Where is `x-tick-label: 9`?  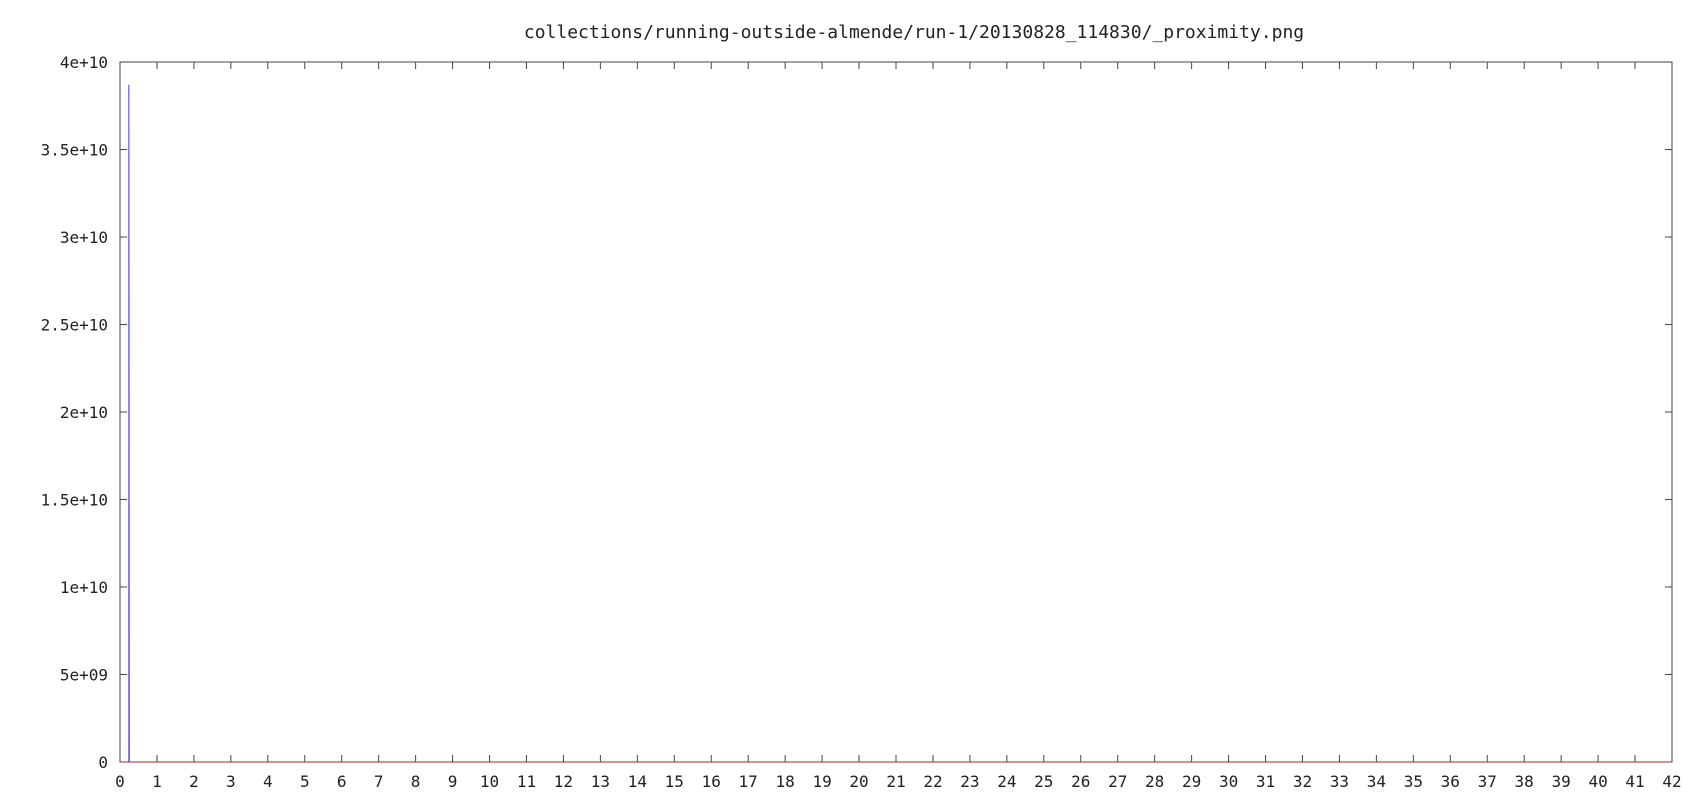 x-tick-label: 9 is located at coordinates (453, 781).